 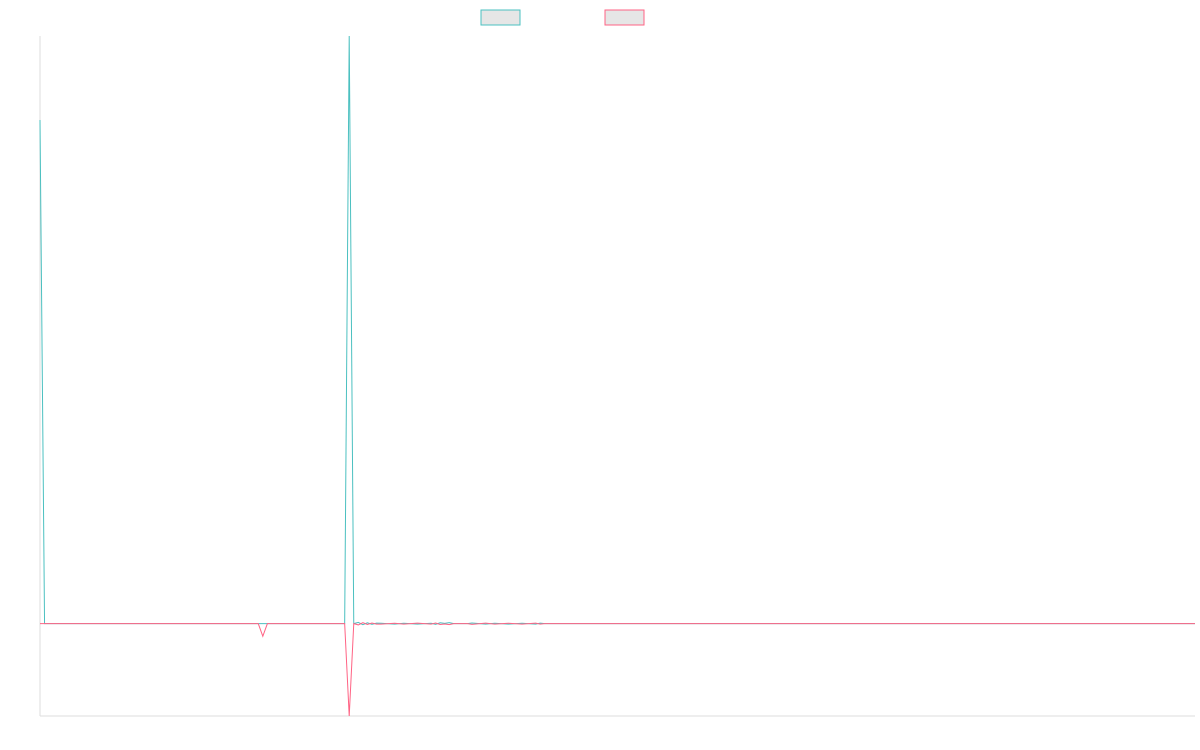 I want to click on legend, so click(x=562, y=17).